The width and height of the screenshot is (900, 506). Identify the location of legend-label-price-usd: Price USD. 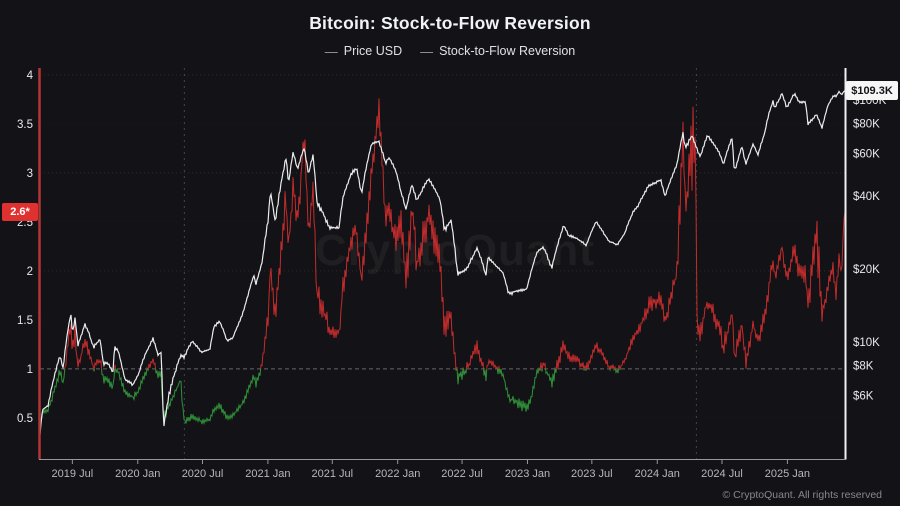
(373, 51).